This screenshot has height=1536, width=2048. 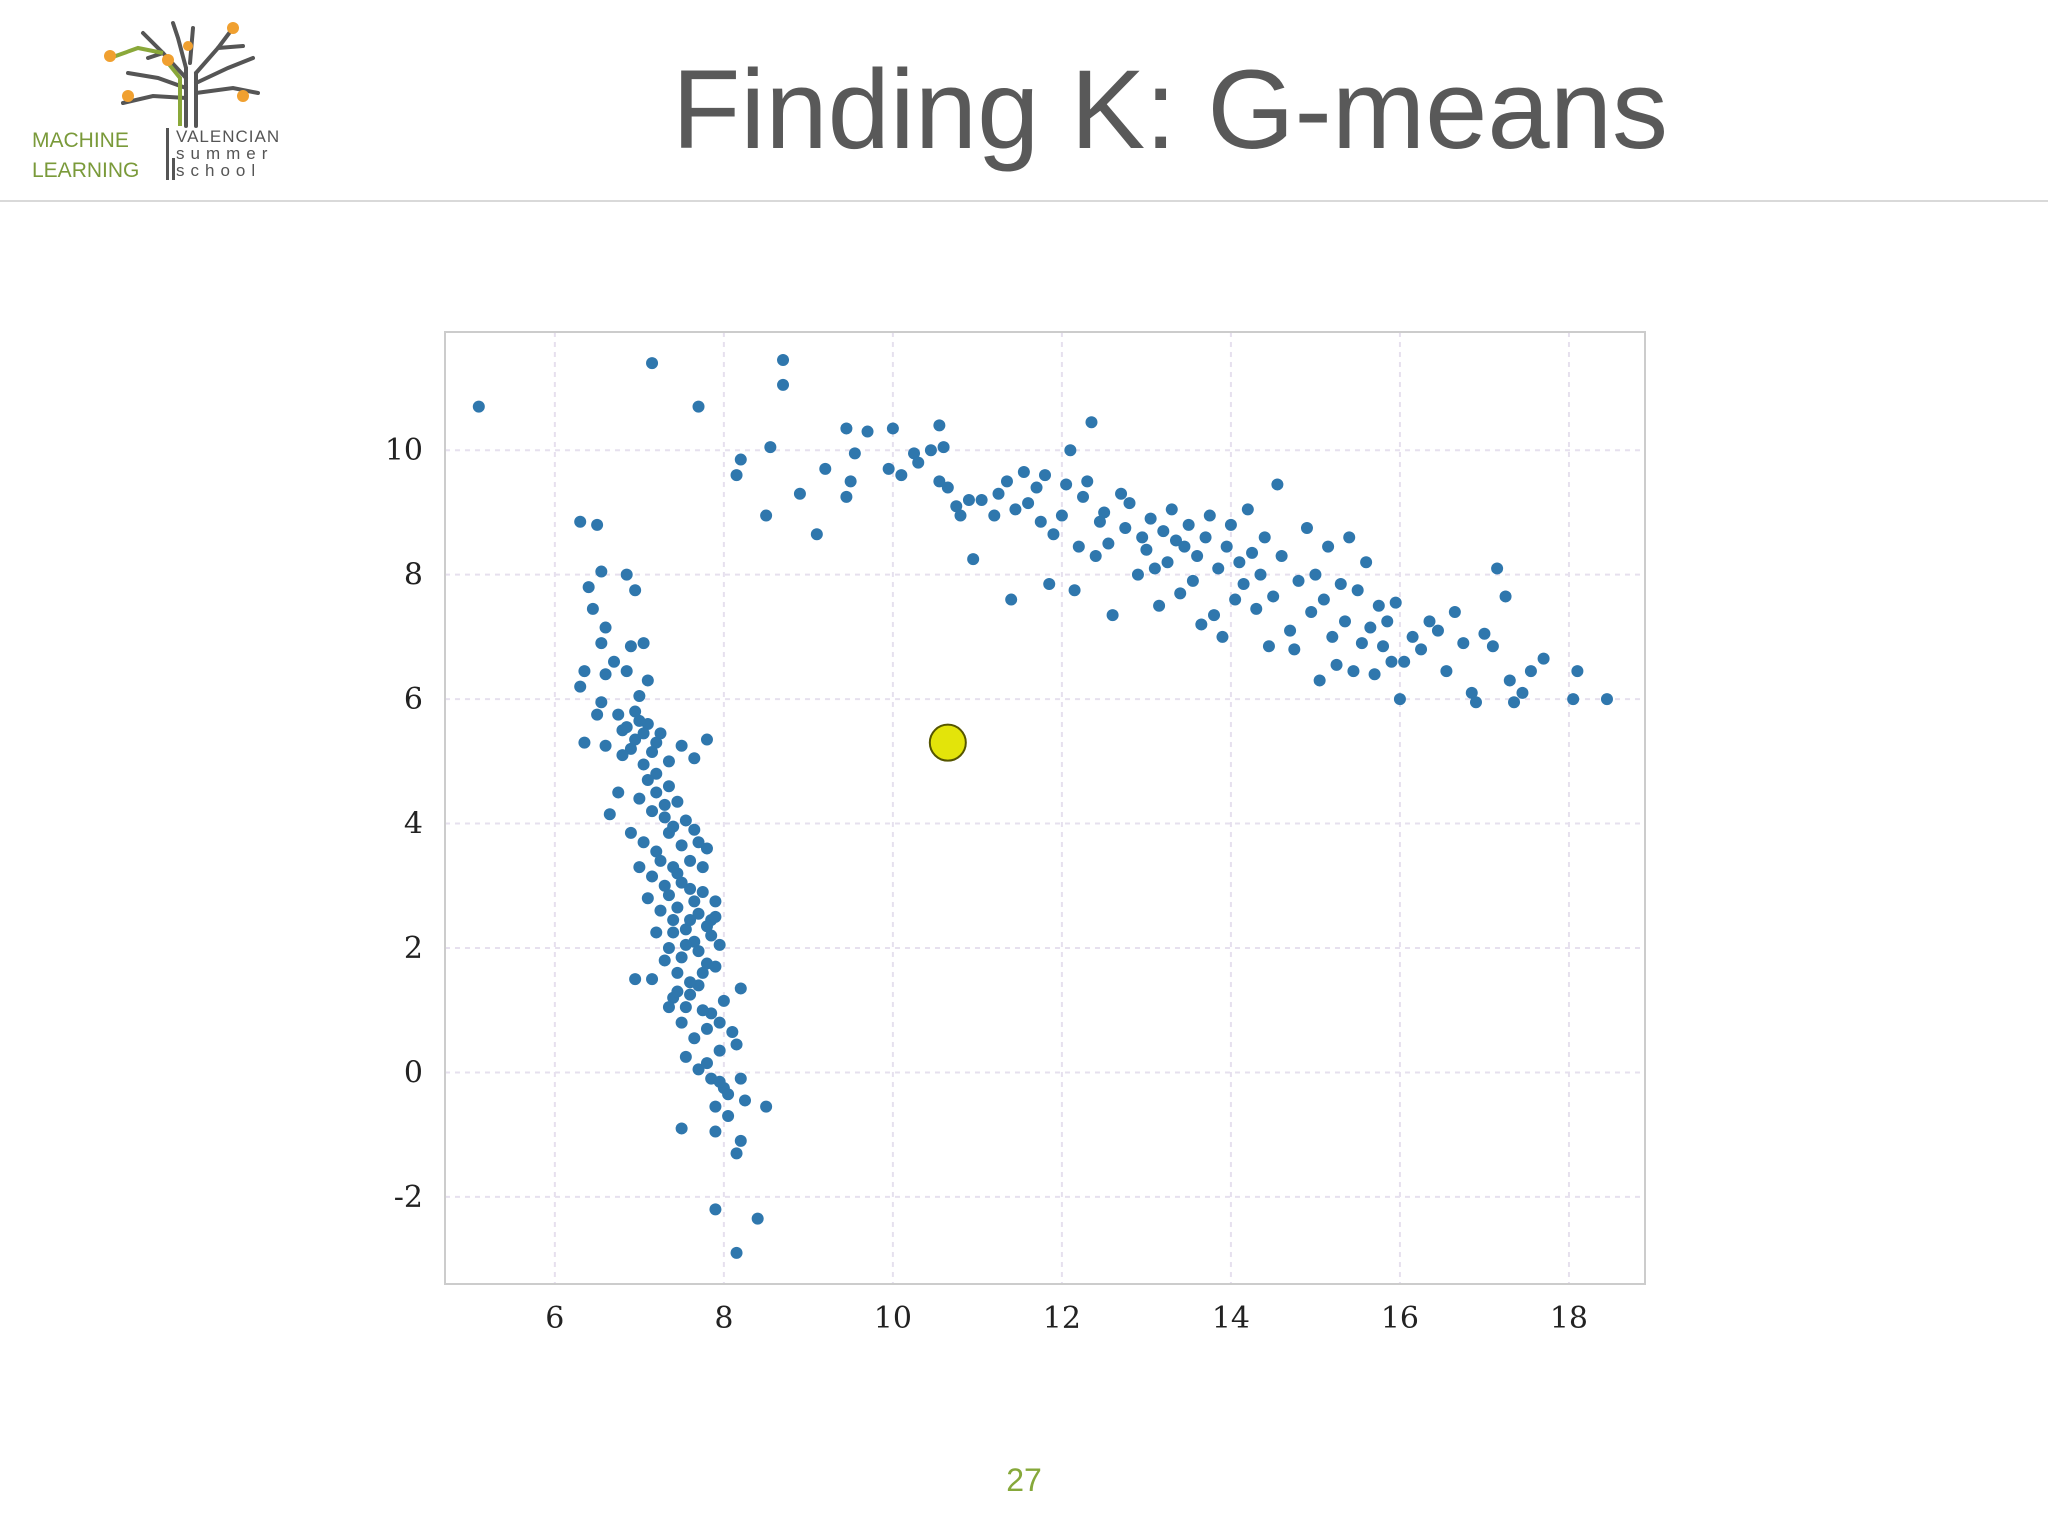 I want to click on cluster-centers, so click(x=947, y=742).